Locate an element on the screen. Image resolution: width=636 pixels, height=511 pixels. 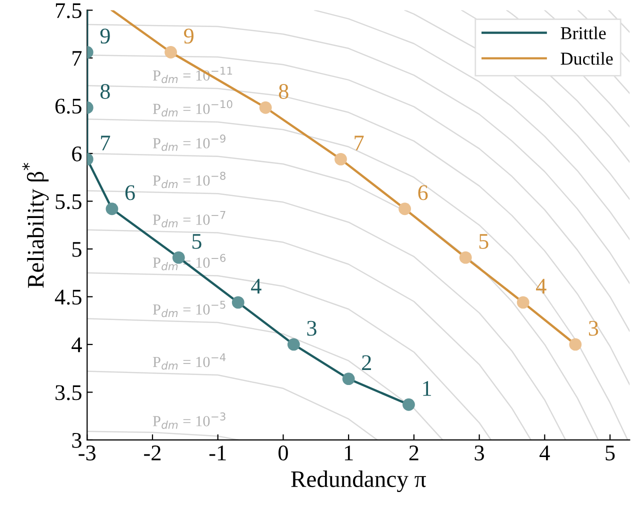
annotation: P$_{dm}$ = 10$^{−9}$ is located at coordinates (189, 142).